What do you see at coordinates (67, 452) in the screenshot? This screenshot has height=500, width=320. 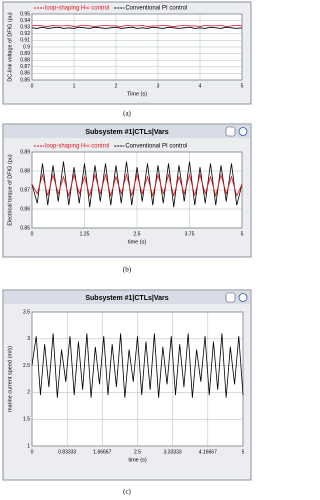 I see `x-tick-label: 0.83333` at bounding box center [67, 452].